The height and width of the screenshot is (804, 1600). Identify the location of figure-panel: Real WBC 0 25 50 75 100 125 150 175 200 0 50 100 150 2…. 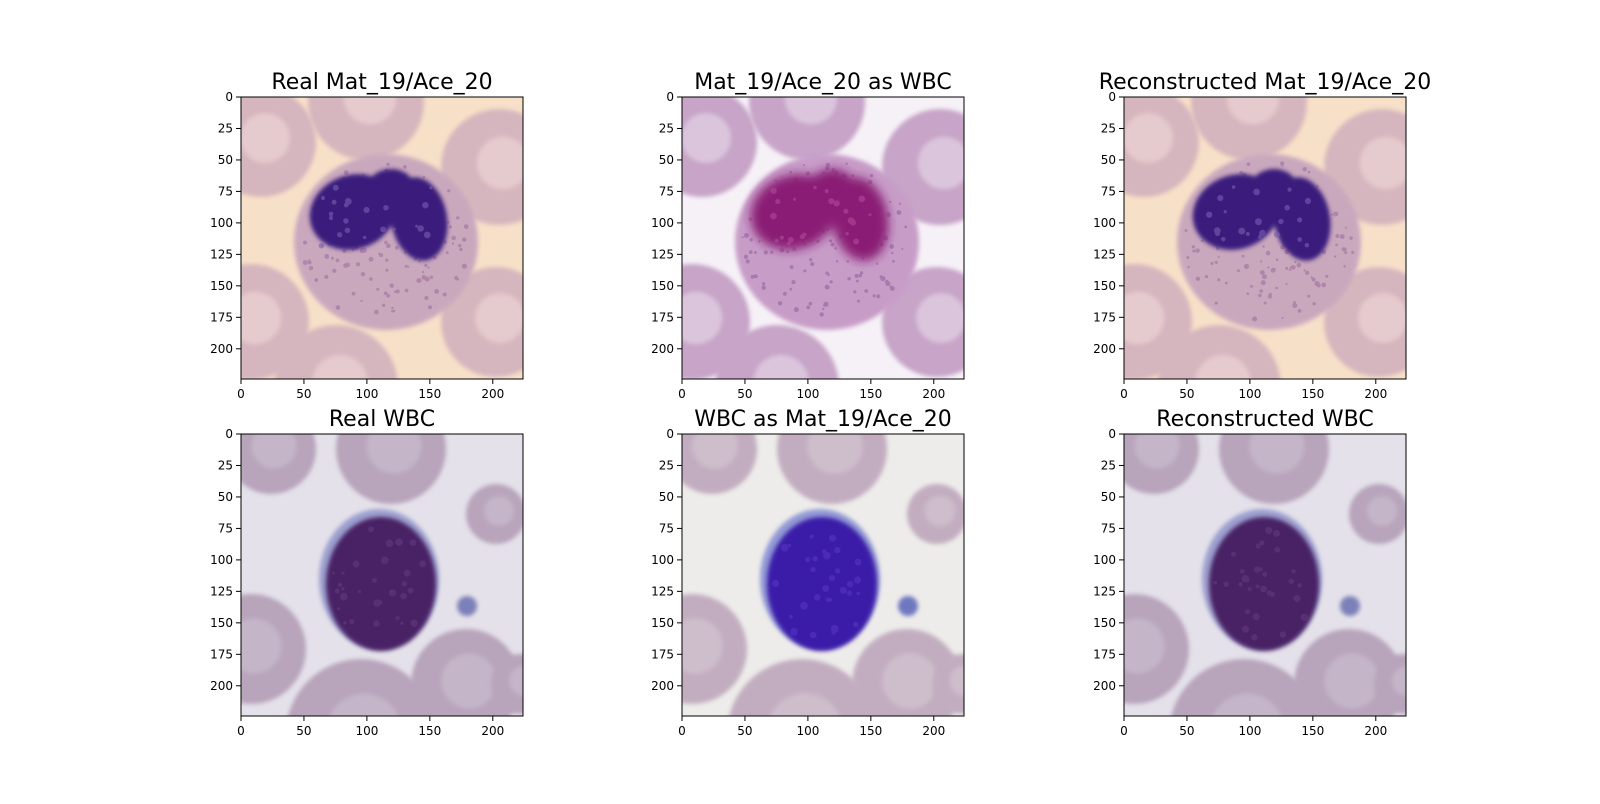
(367, 572).